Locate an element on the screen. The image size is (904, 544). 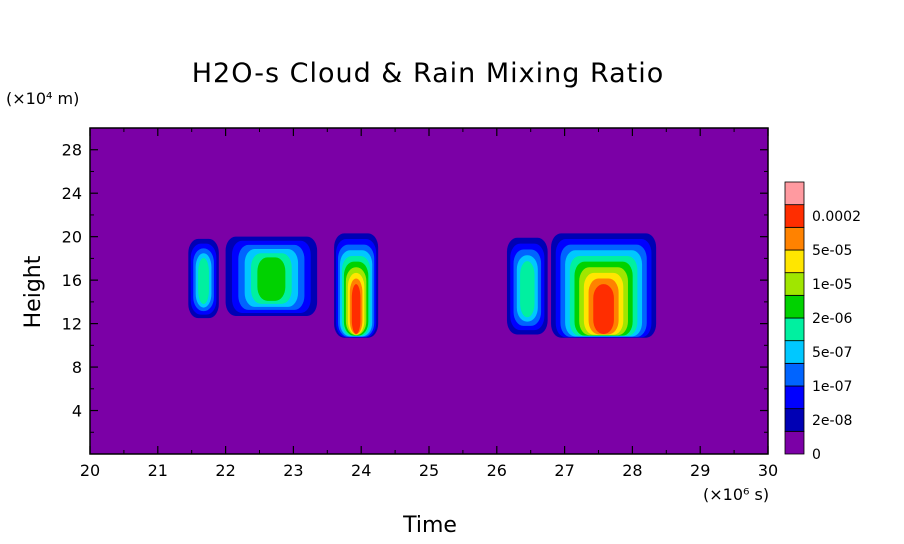
x-tick-label: 26 is located at coordinates (497, 470).